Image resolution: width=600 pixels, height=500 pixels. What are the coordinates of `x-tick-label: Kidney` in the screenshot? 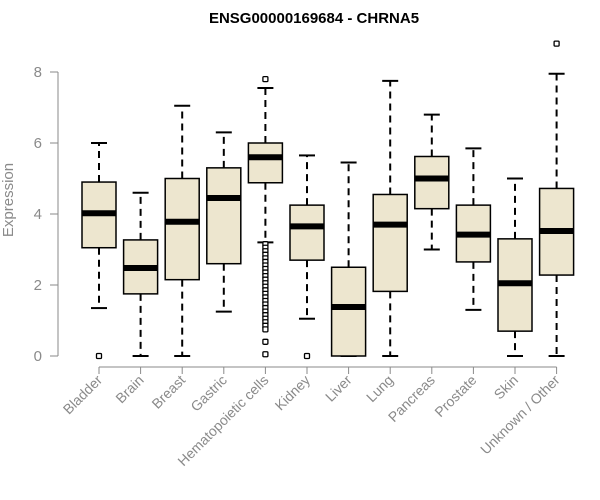 It's located at (293, 393).